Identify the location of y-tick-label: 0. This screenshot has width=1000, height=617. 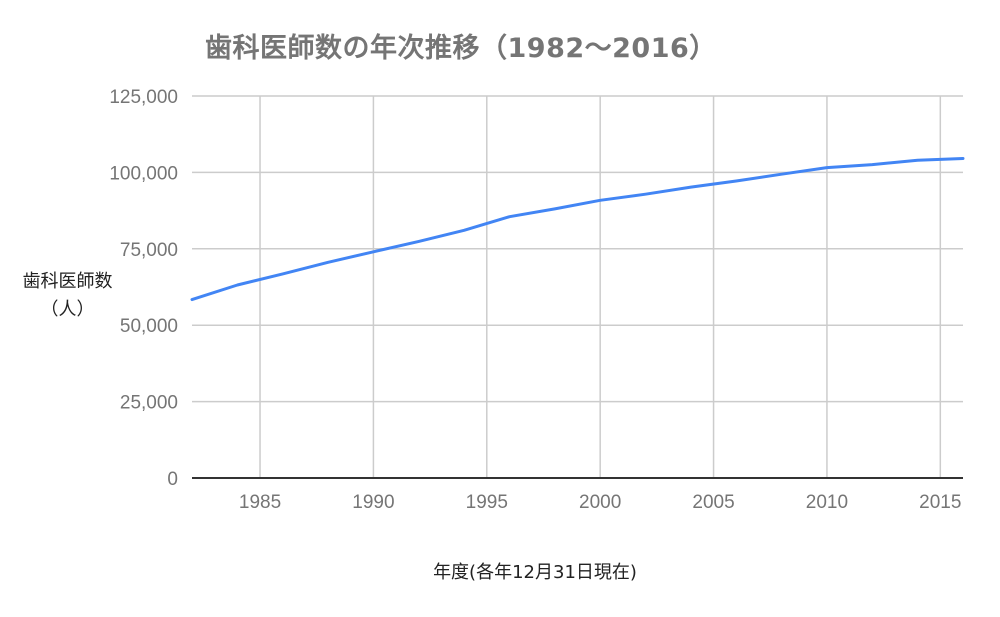
(172, 479).